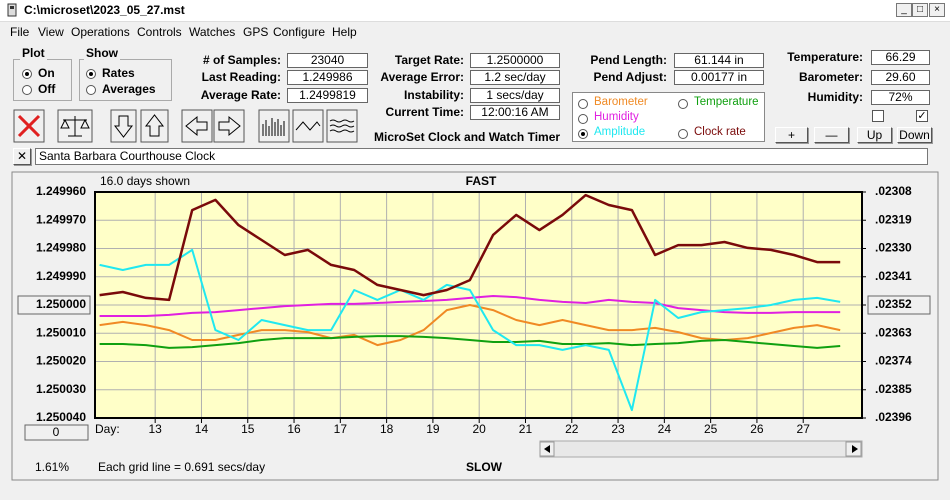  Describe the element at coordinates (387, 429) in the screenshot. I see `x-tick-label: 18` at that location.